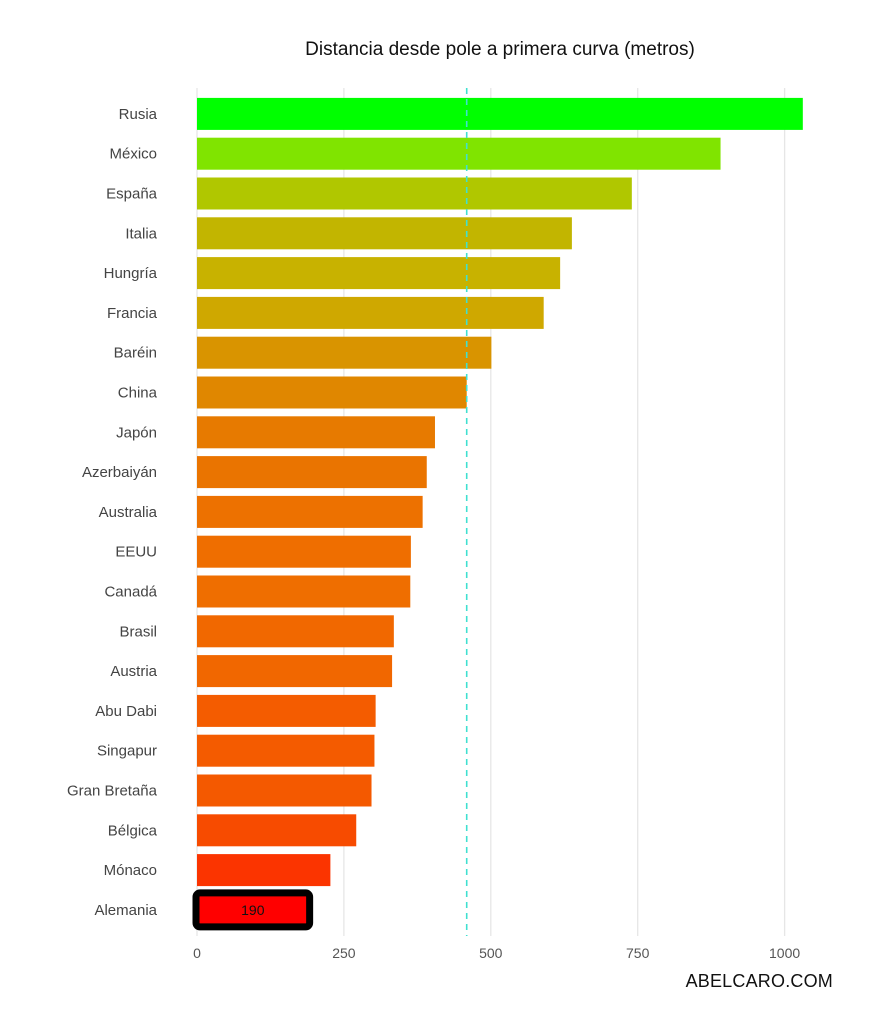 This screenshot has width=893, height=1029. I want to click on category-label: EEUU, so click(136, 552).